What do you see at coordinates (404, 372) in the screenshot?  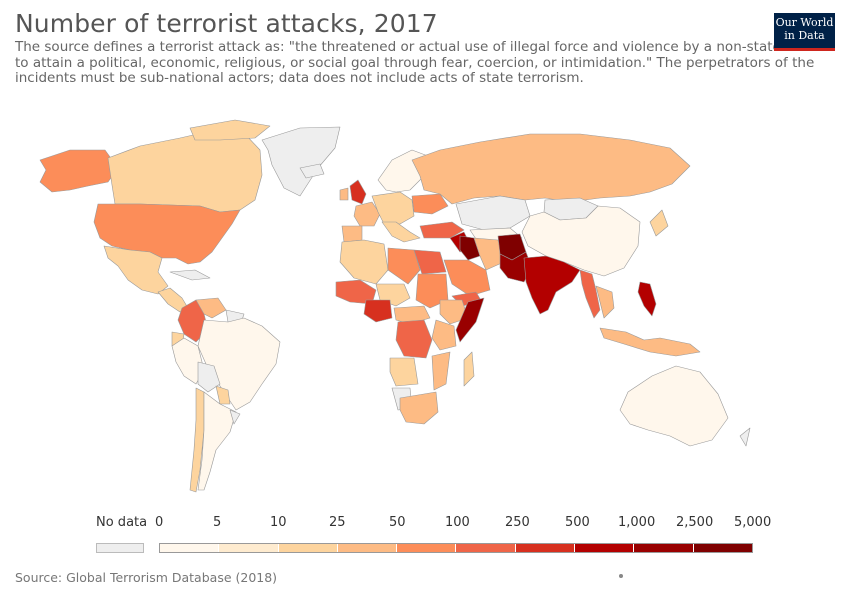 I see `country-angola` at bounding box center [404, 372].